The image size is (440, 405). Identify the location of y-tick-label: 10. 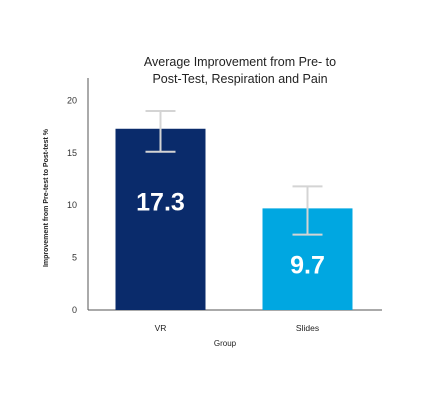
(72, 205).